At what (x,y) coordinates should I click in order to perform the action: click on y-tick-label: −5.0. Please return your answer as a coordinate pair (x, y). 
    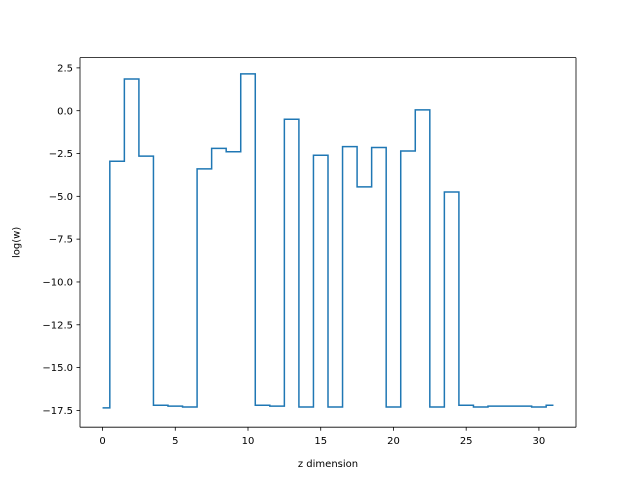
    Looking at the image, I should click on (61, 197).